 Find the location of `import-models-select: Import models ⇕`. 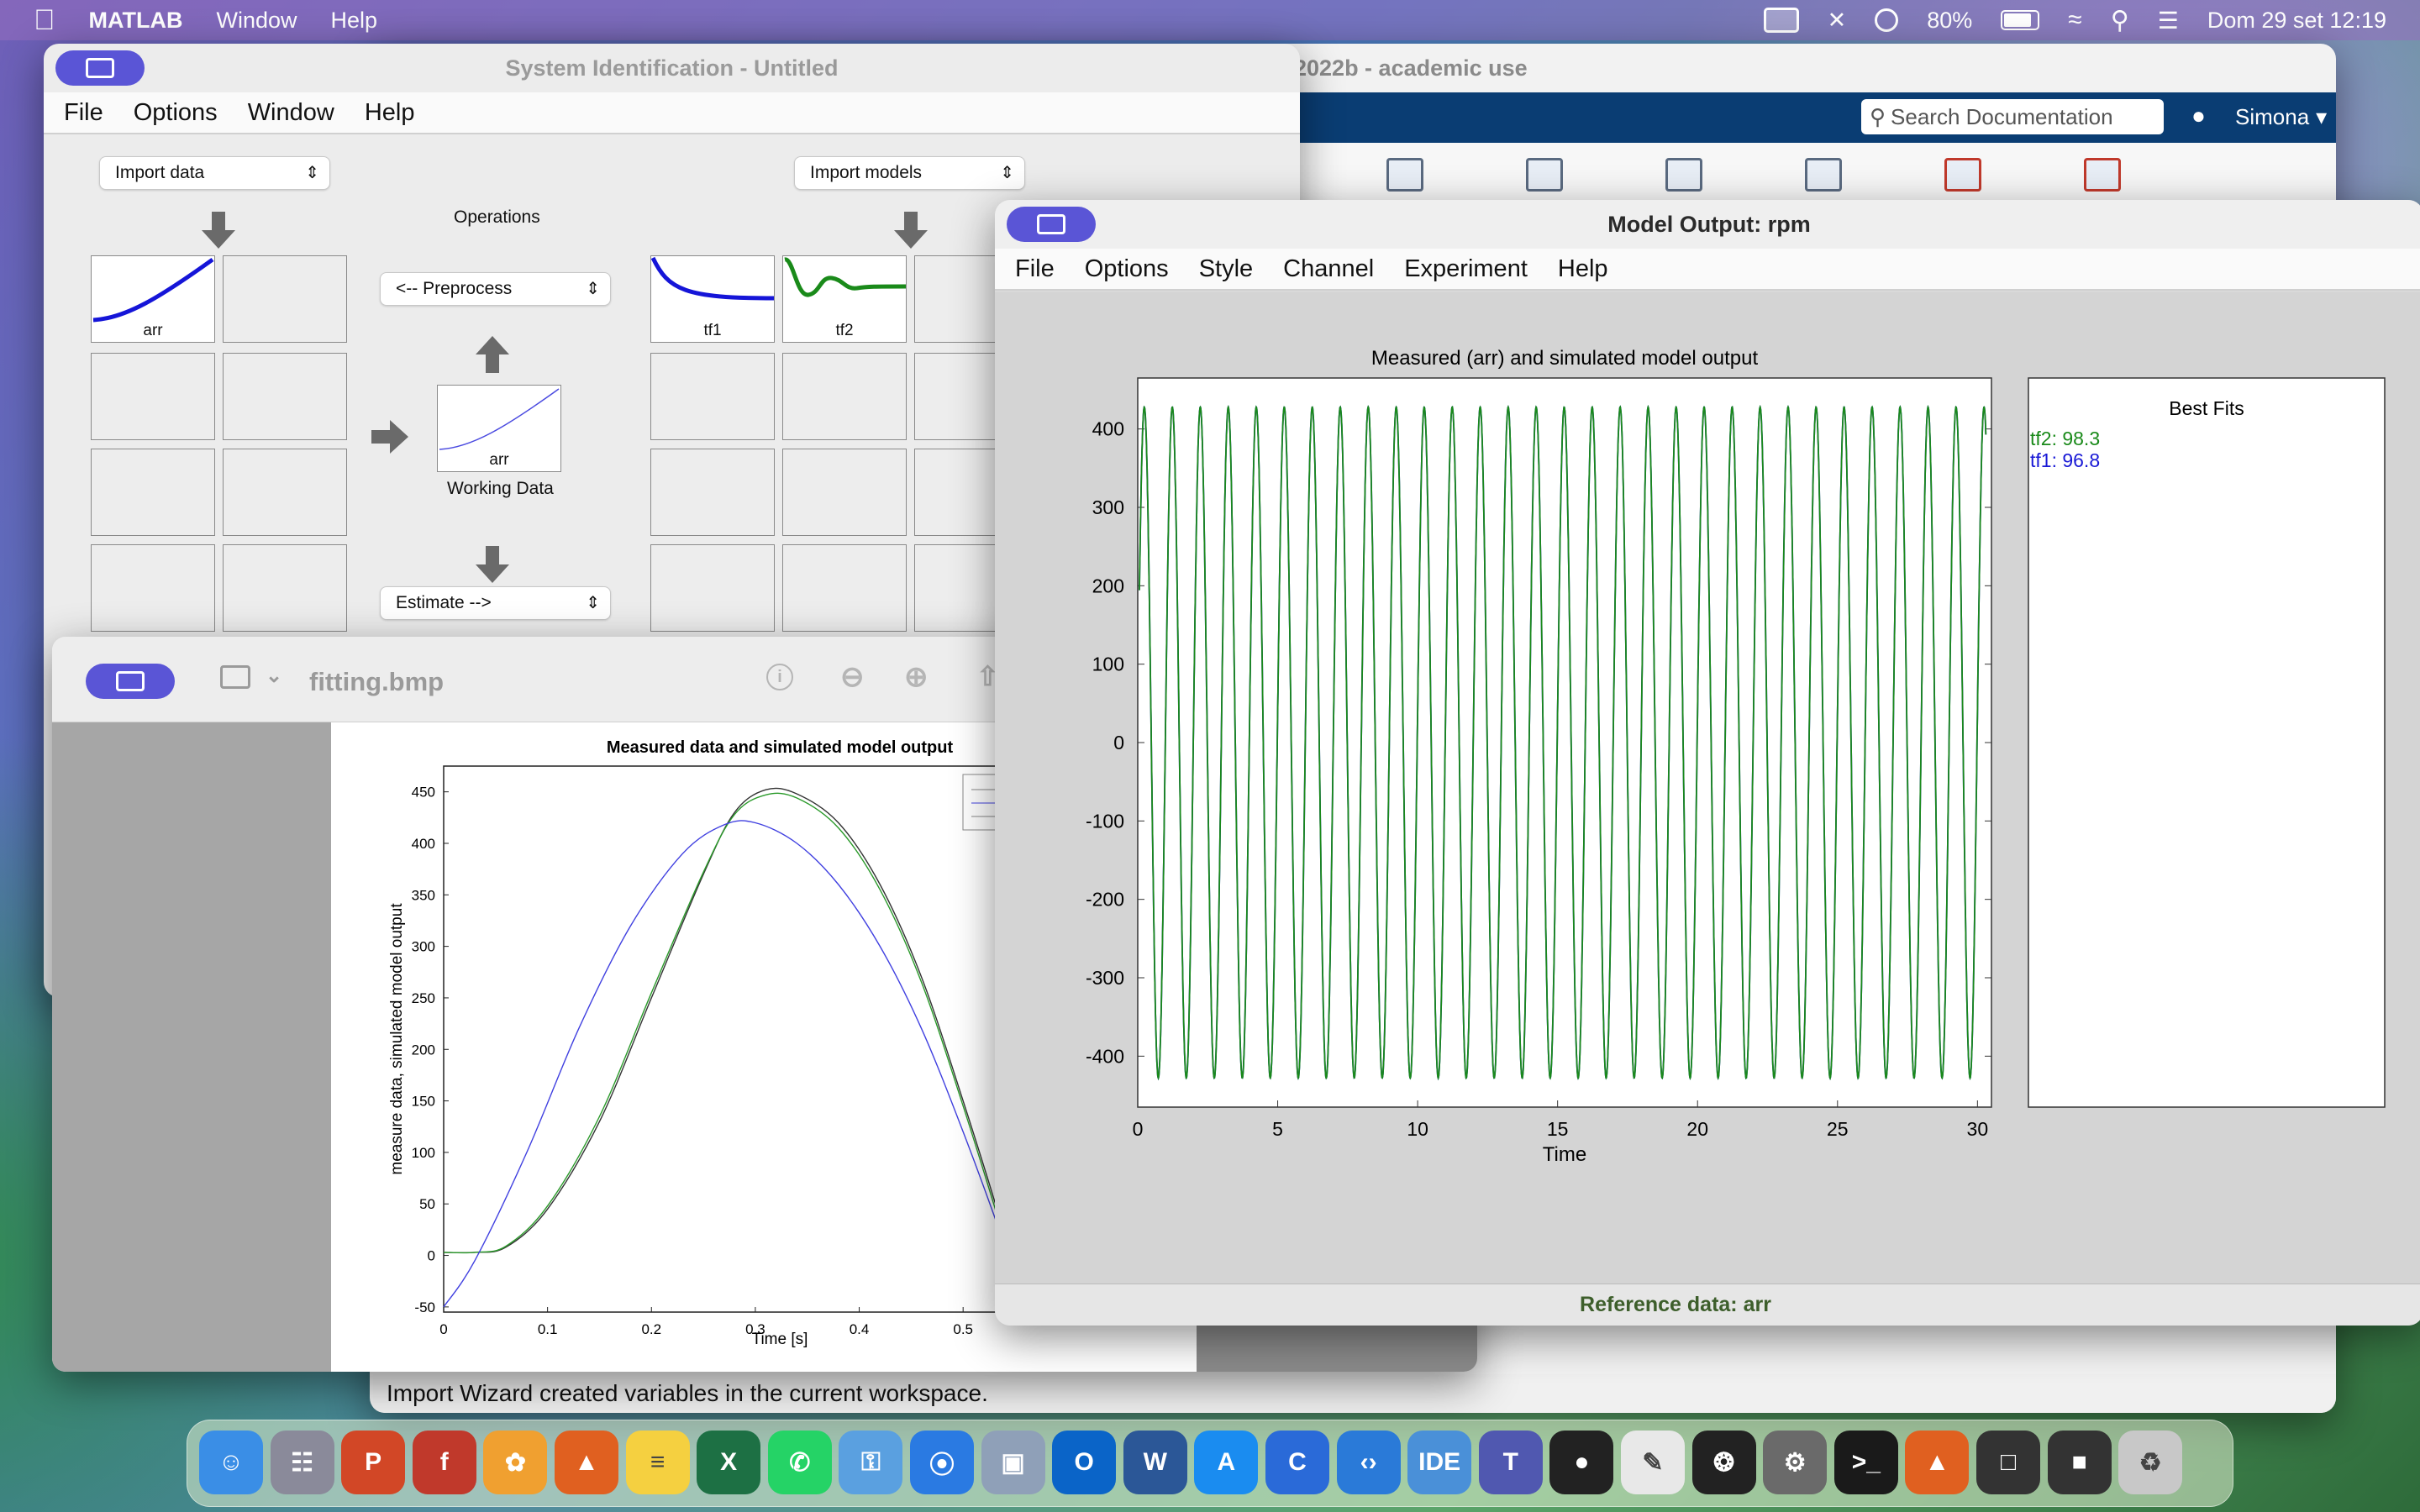

import-models-select: Import models ⇕ is located at coordinates (909, 173).